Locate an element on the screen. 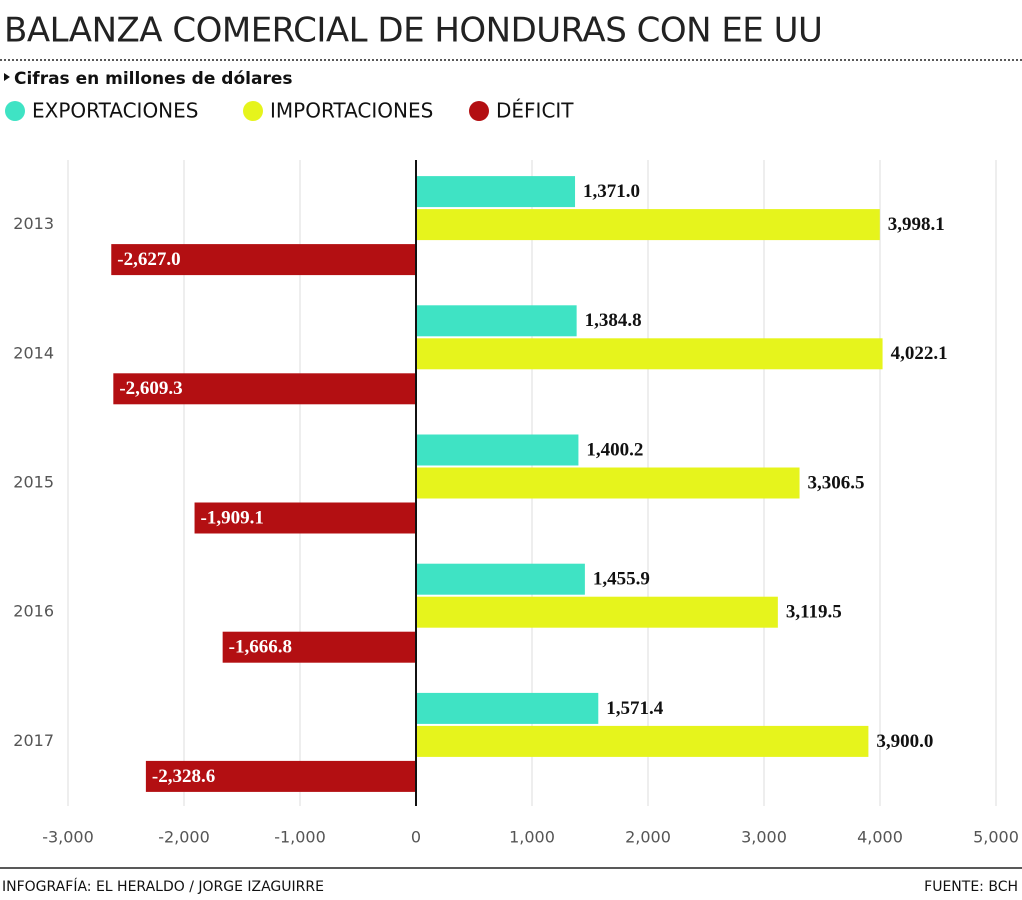 This screenshot has height=900, width=1022. x-tick-label: 4,000 is located at coordinates (880, 837).